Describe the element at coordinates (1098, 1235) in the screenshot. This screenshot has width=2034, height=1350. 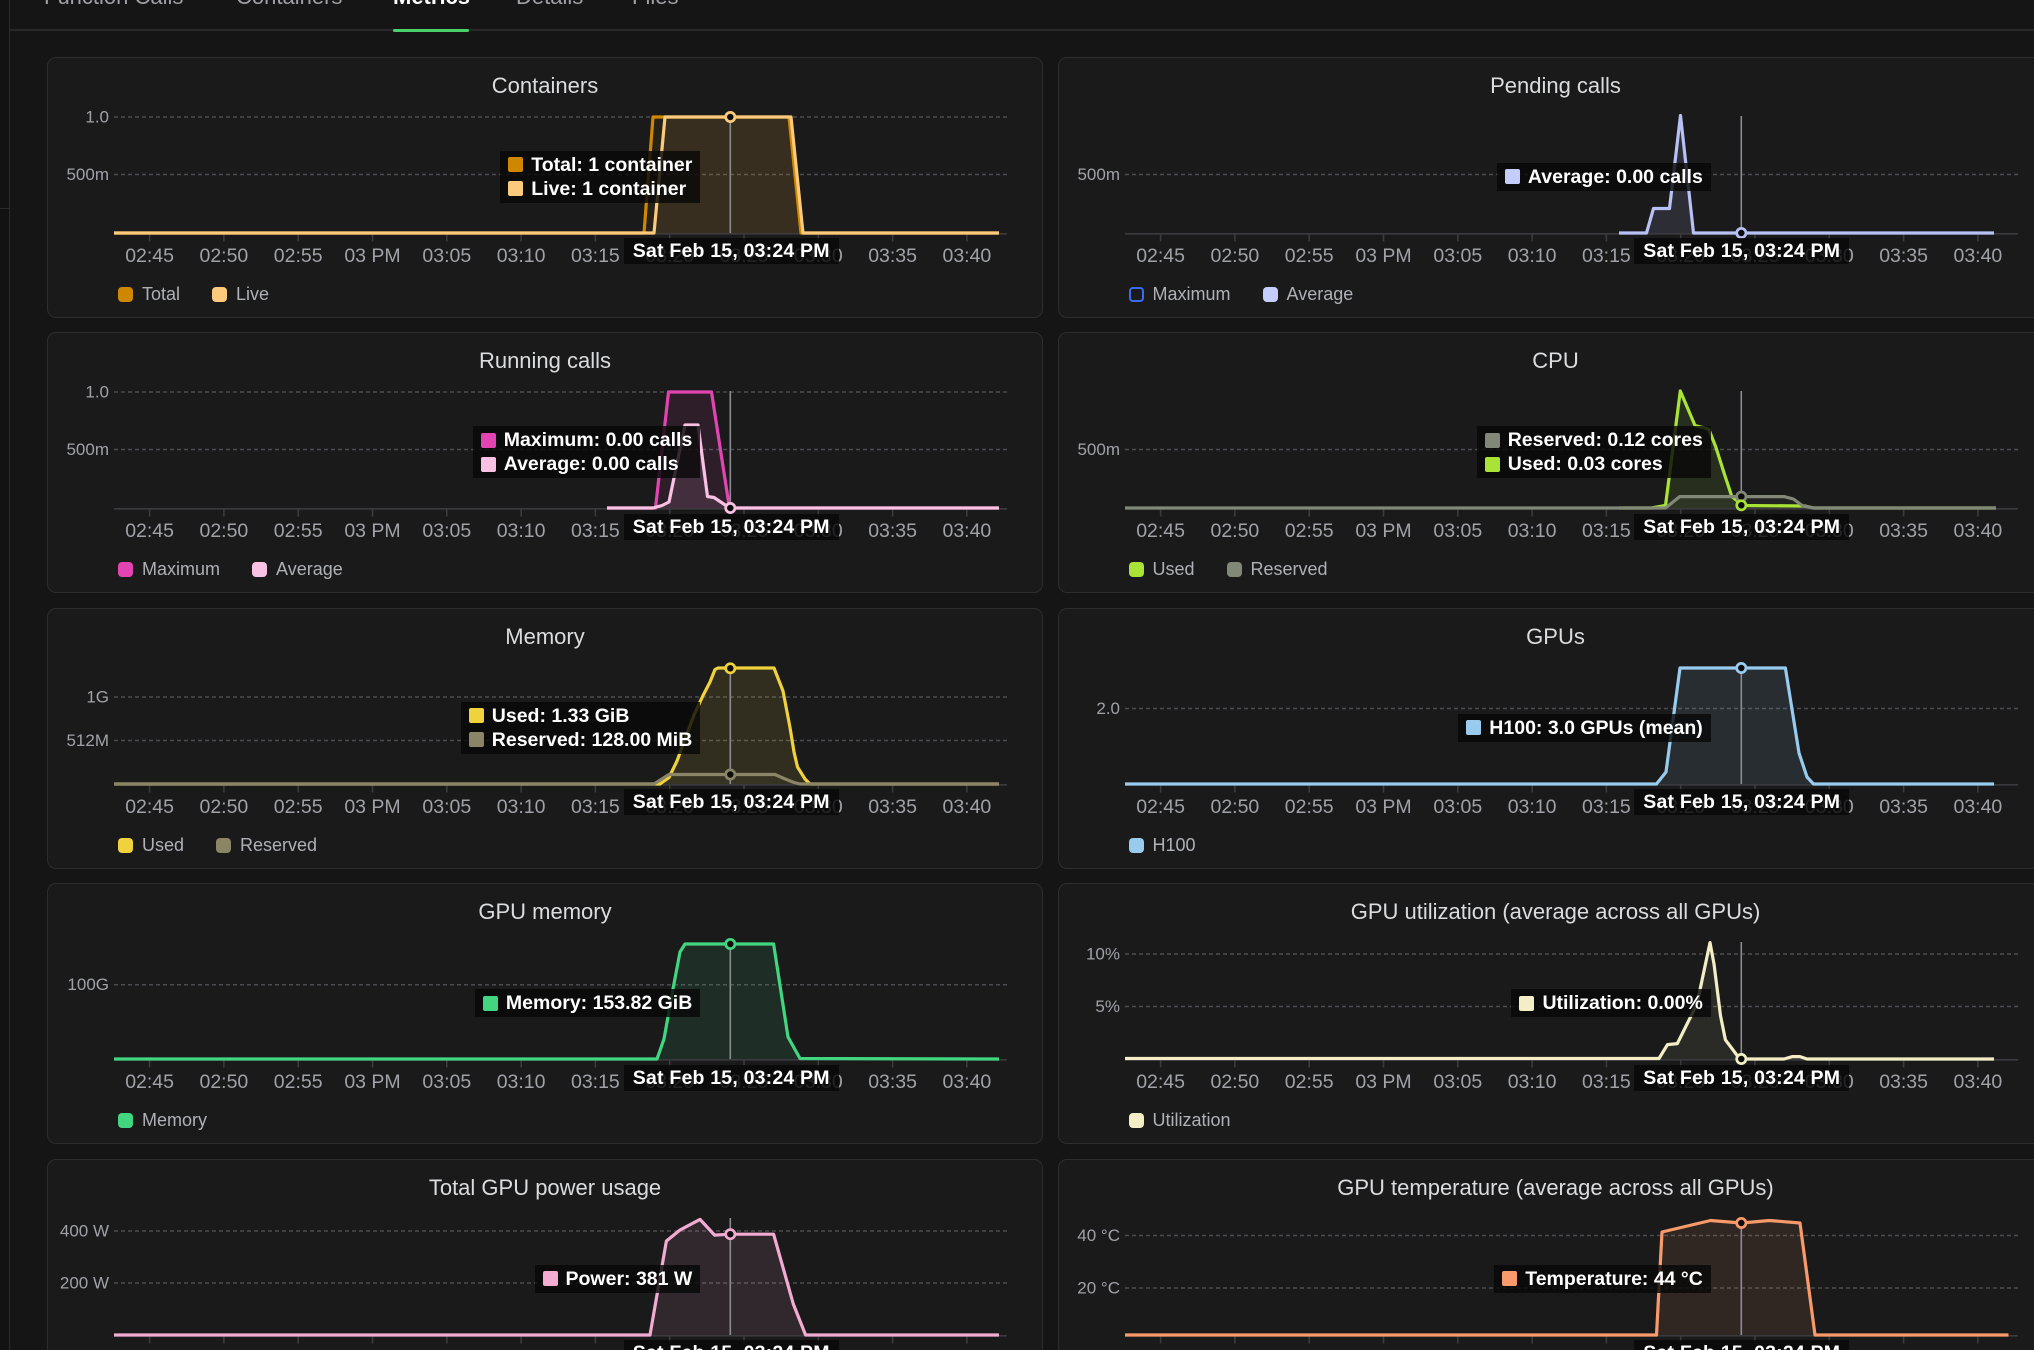
I see `svg-text: 40 °C` at that location.